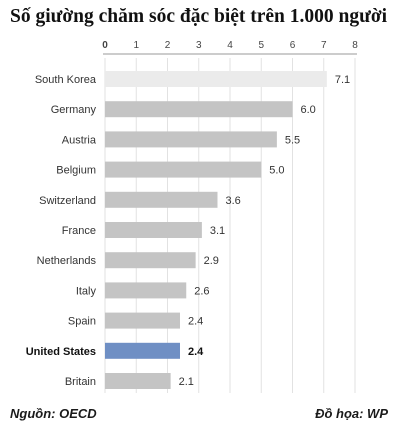 This screenshot has height=438, width=400. What do you see at coordinates (217, 231) in the screenshot?
I see `data-label: 3.1` at bounding box center [217, 231].